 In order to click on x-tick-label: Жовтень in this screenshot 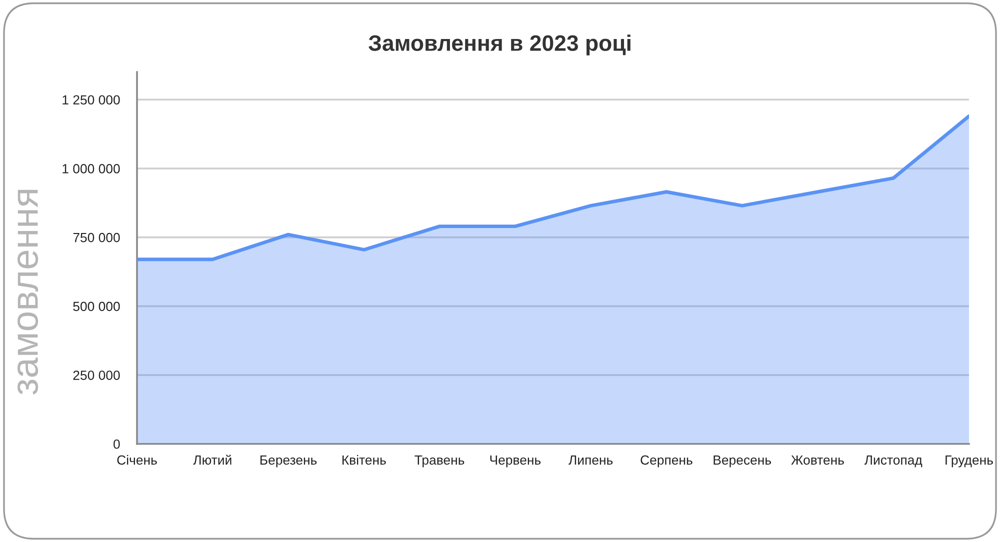, I will do `click(817, 460)`.